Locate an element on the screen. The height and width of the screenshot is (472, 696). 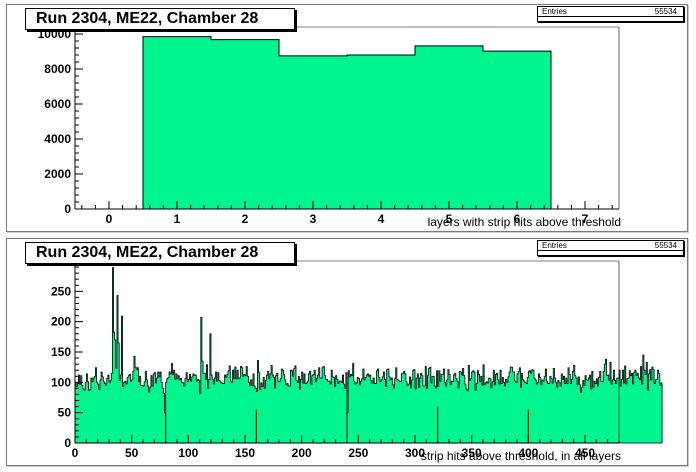
x-tick-label: 50 is located at coordinates (132, 453).